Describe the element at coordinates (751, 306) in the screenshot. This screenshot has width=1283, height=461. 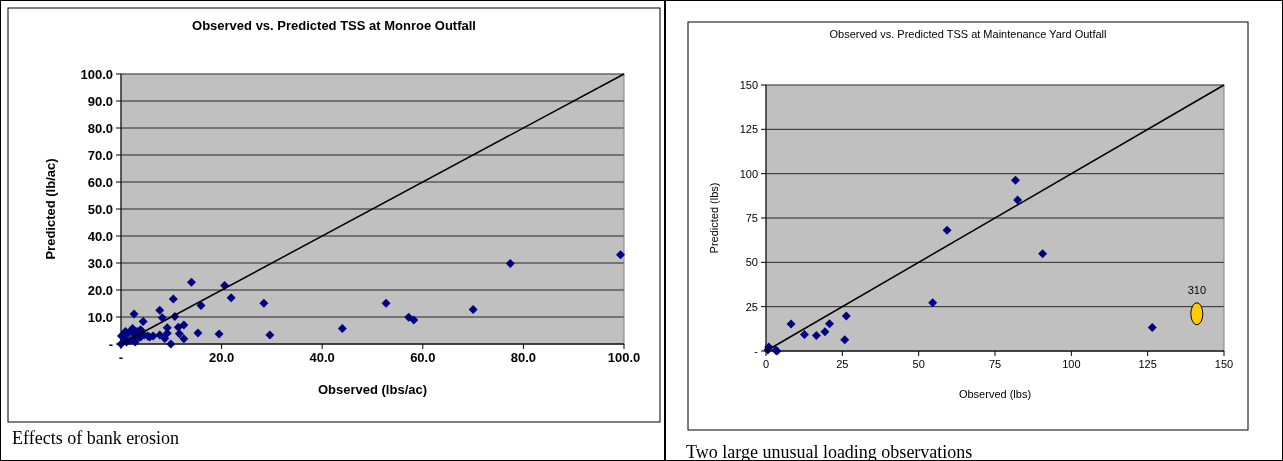
I see `y-tick-label: 25` at that location.